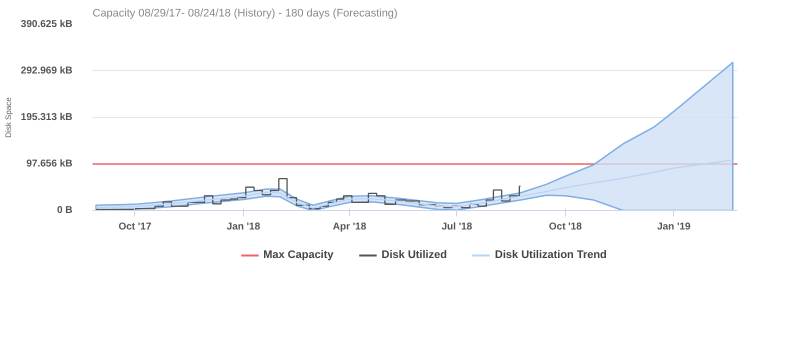 The height and width of the screenshot is (345, 800). Describe the element at coordinates (46, 24) in the screenshot. I see `y-tick-label: 390.625 kB` at that location.